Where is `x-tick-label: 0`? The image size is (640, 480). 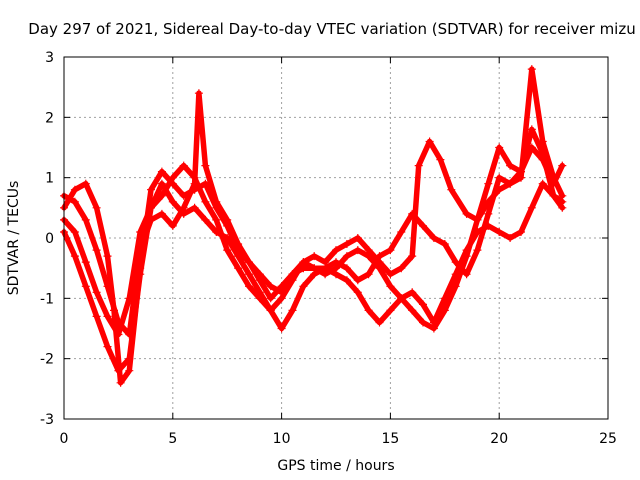
x-tick-label: 0 is located at coordinates (64, 439).